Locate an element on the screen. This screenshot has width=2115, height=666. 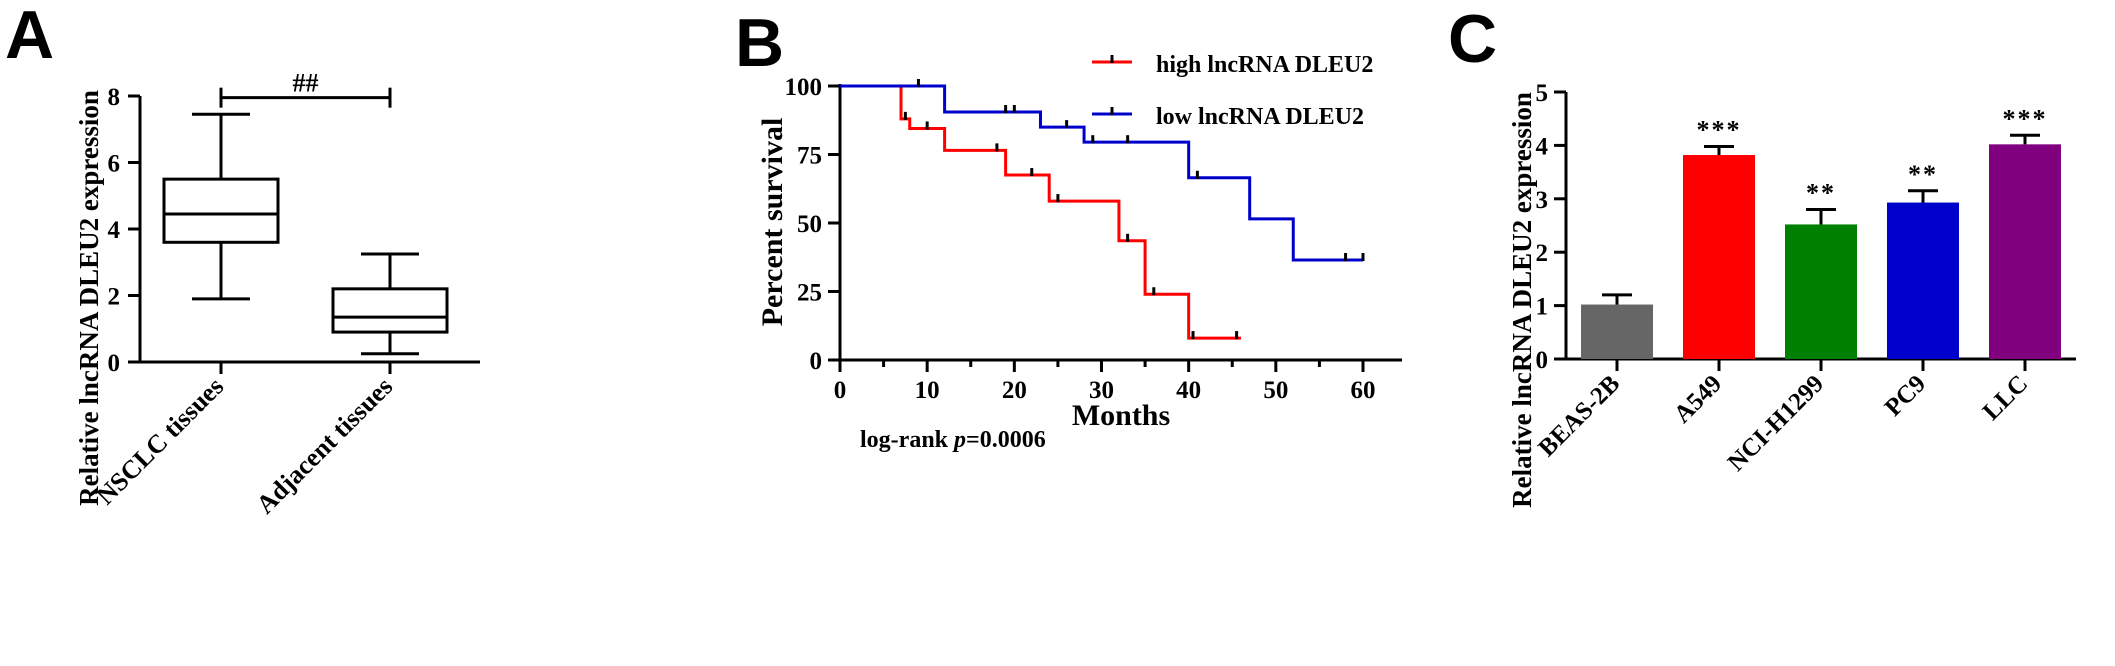
box-plot-y-axis-title: Relative lncRNA DLEU2 expression is located at coordinates (89, 298).